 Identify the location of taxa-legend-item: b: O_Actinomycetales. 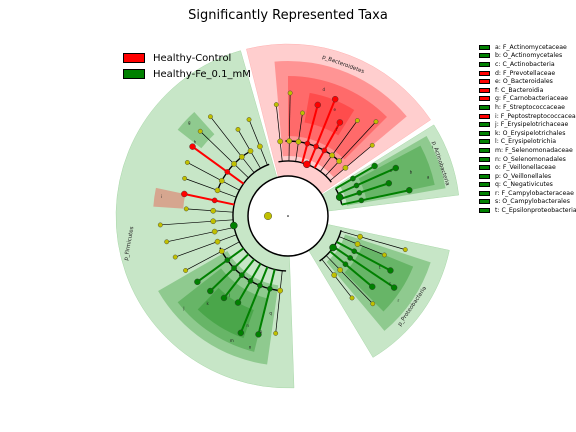
(527, 56).